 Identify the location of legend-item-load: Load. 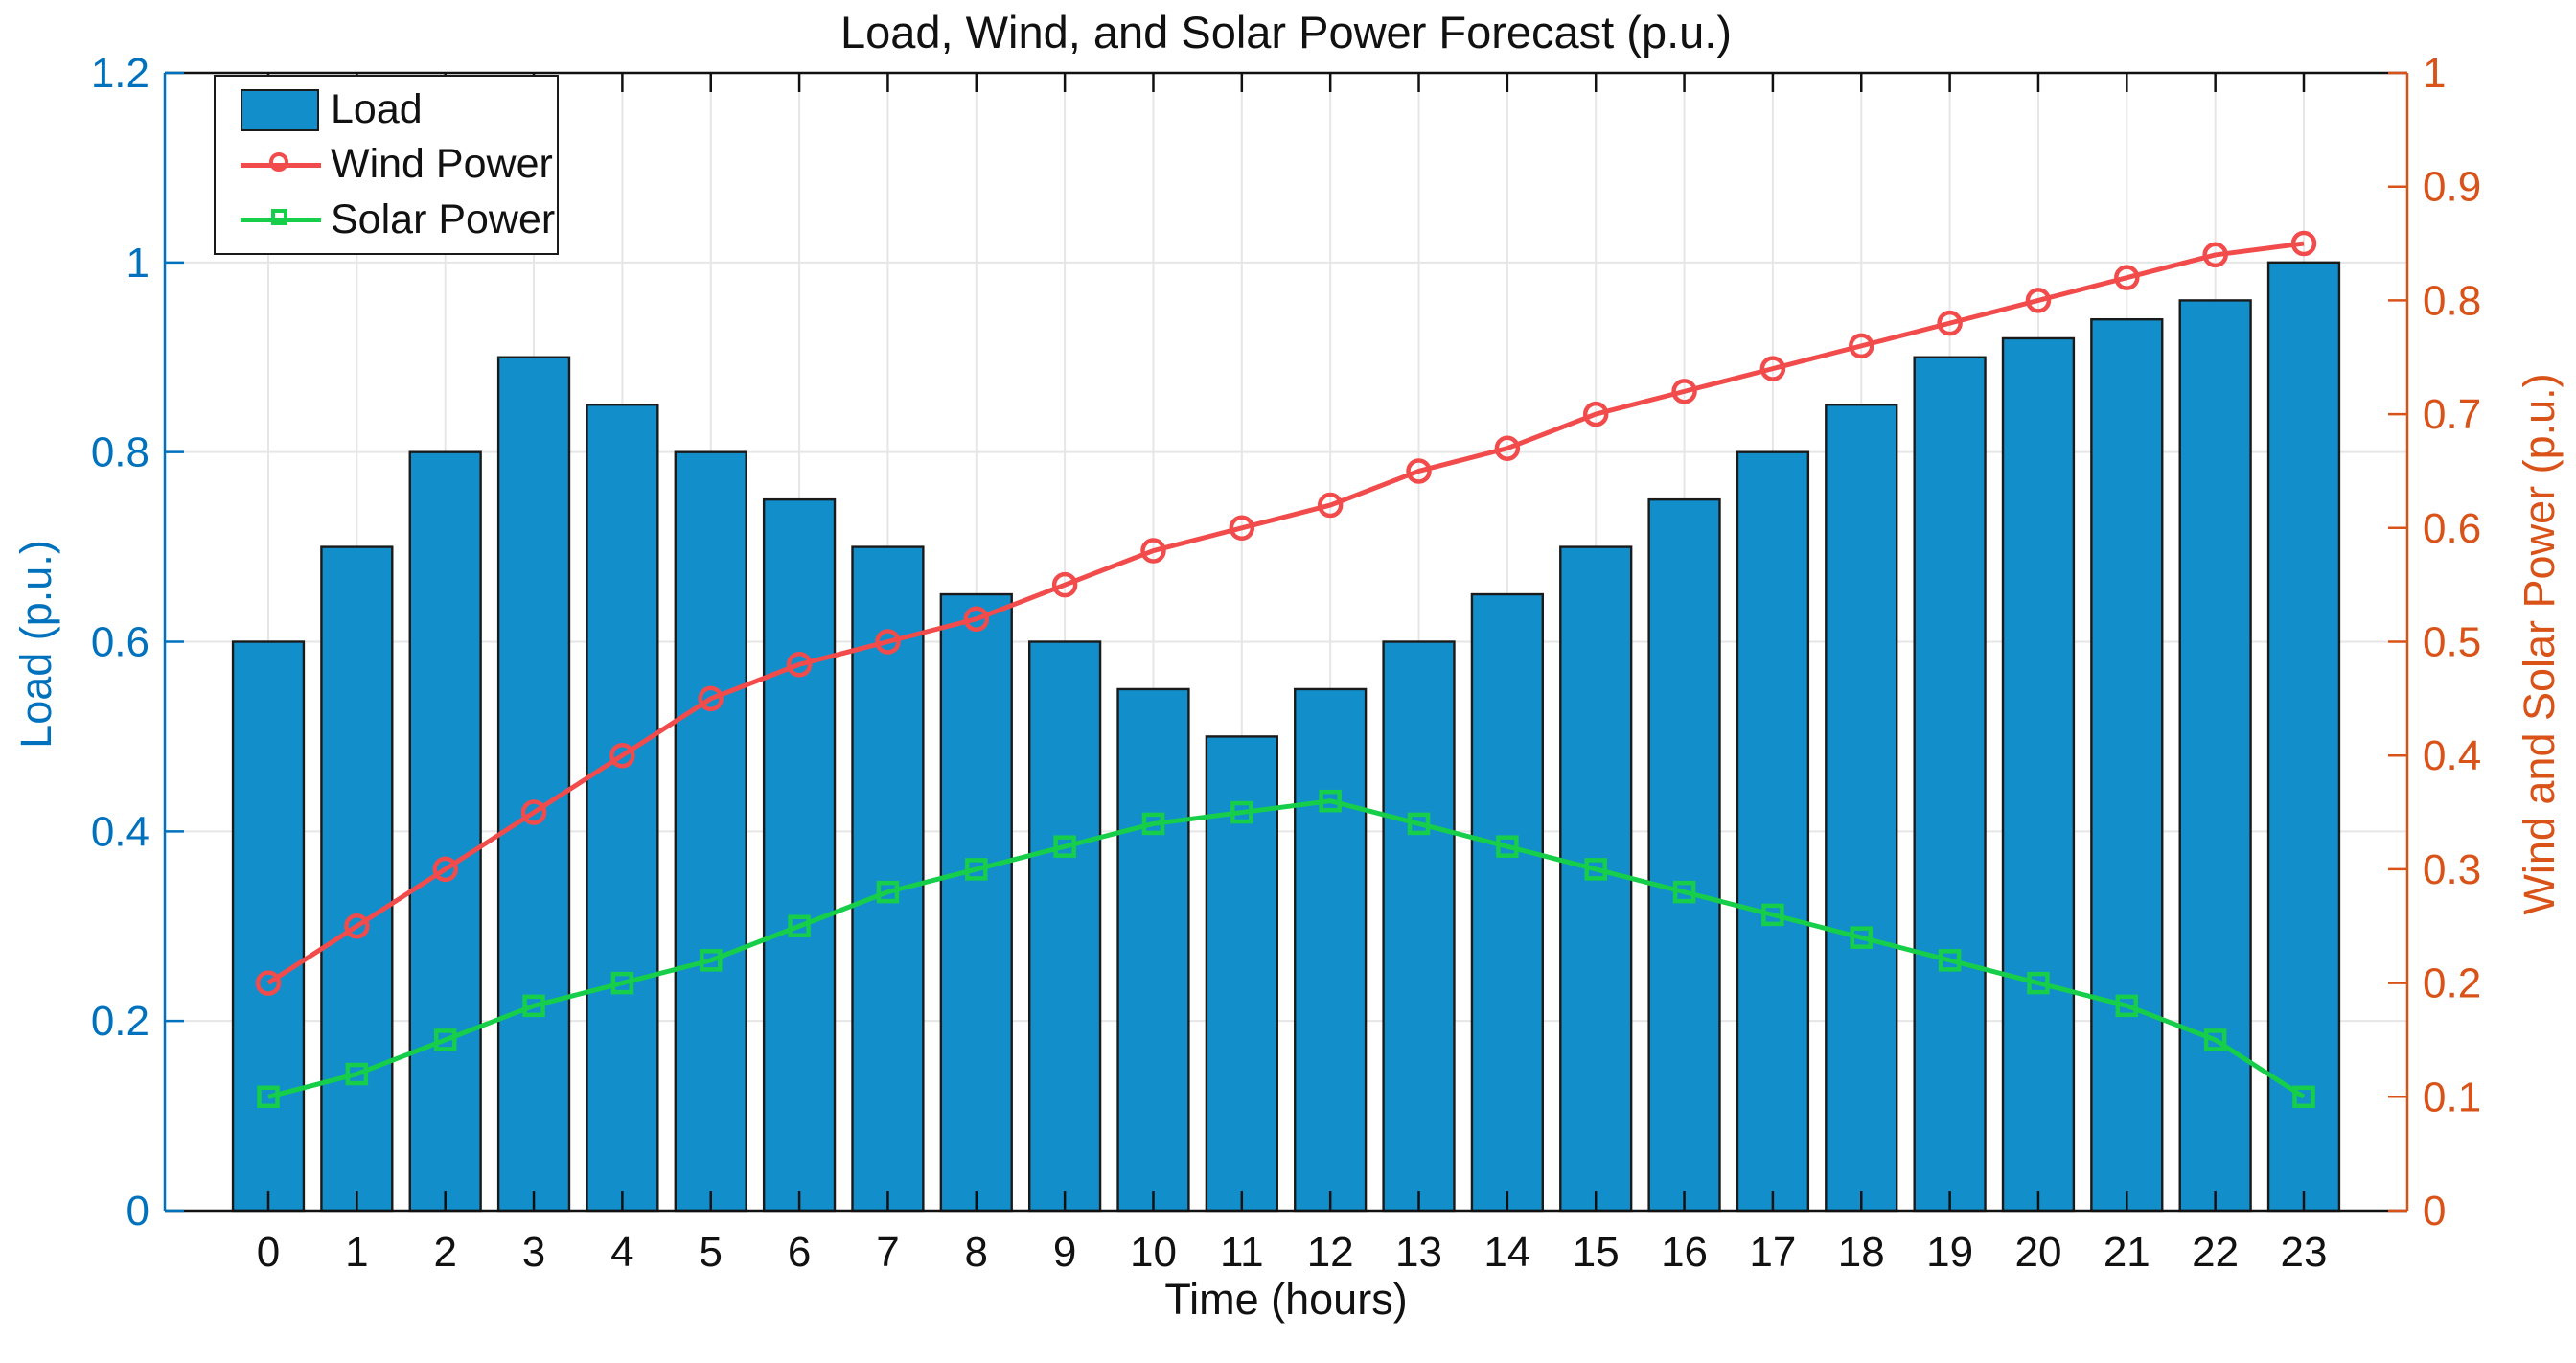
(399, 110).